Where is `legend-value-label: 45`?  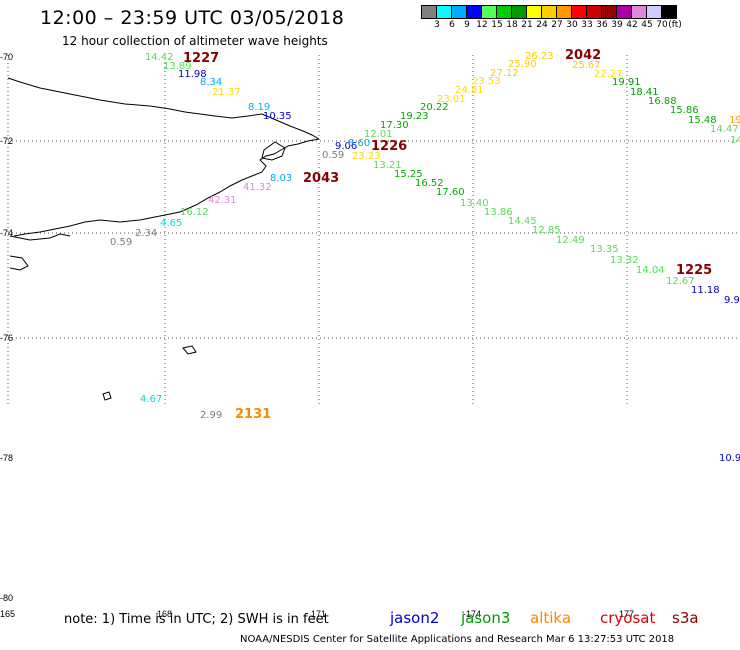
legend-value-label: 45 is located at coordinates (647, 25).